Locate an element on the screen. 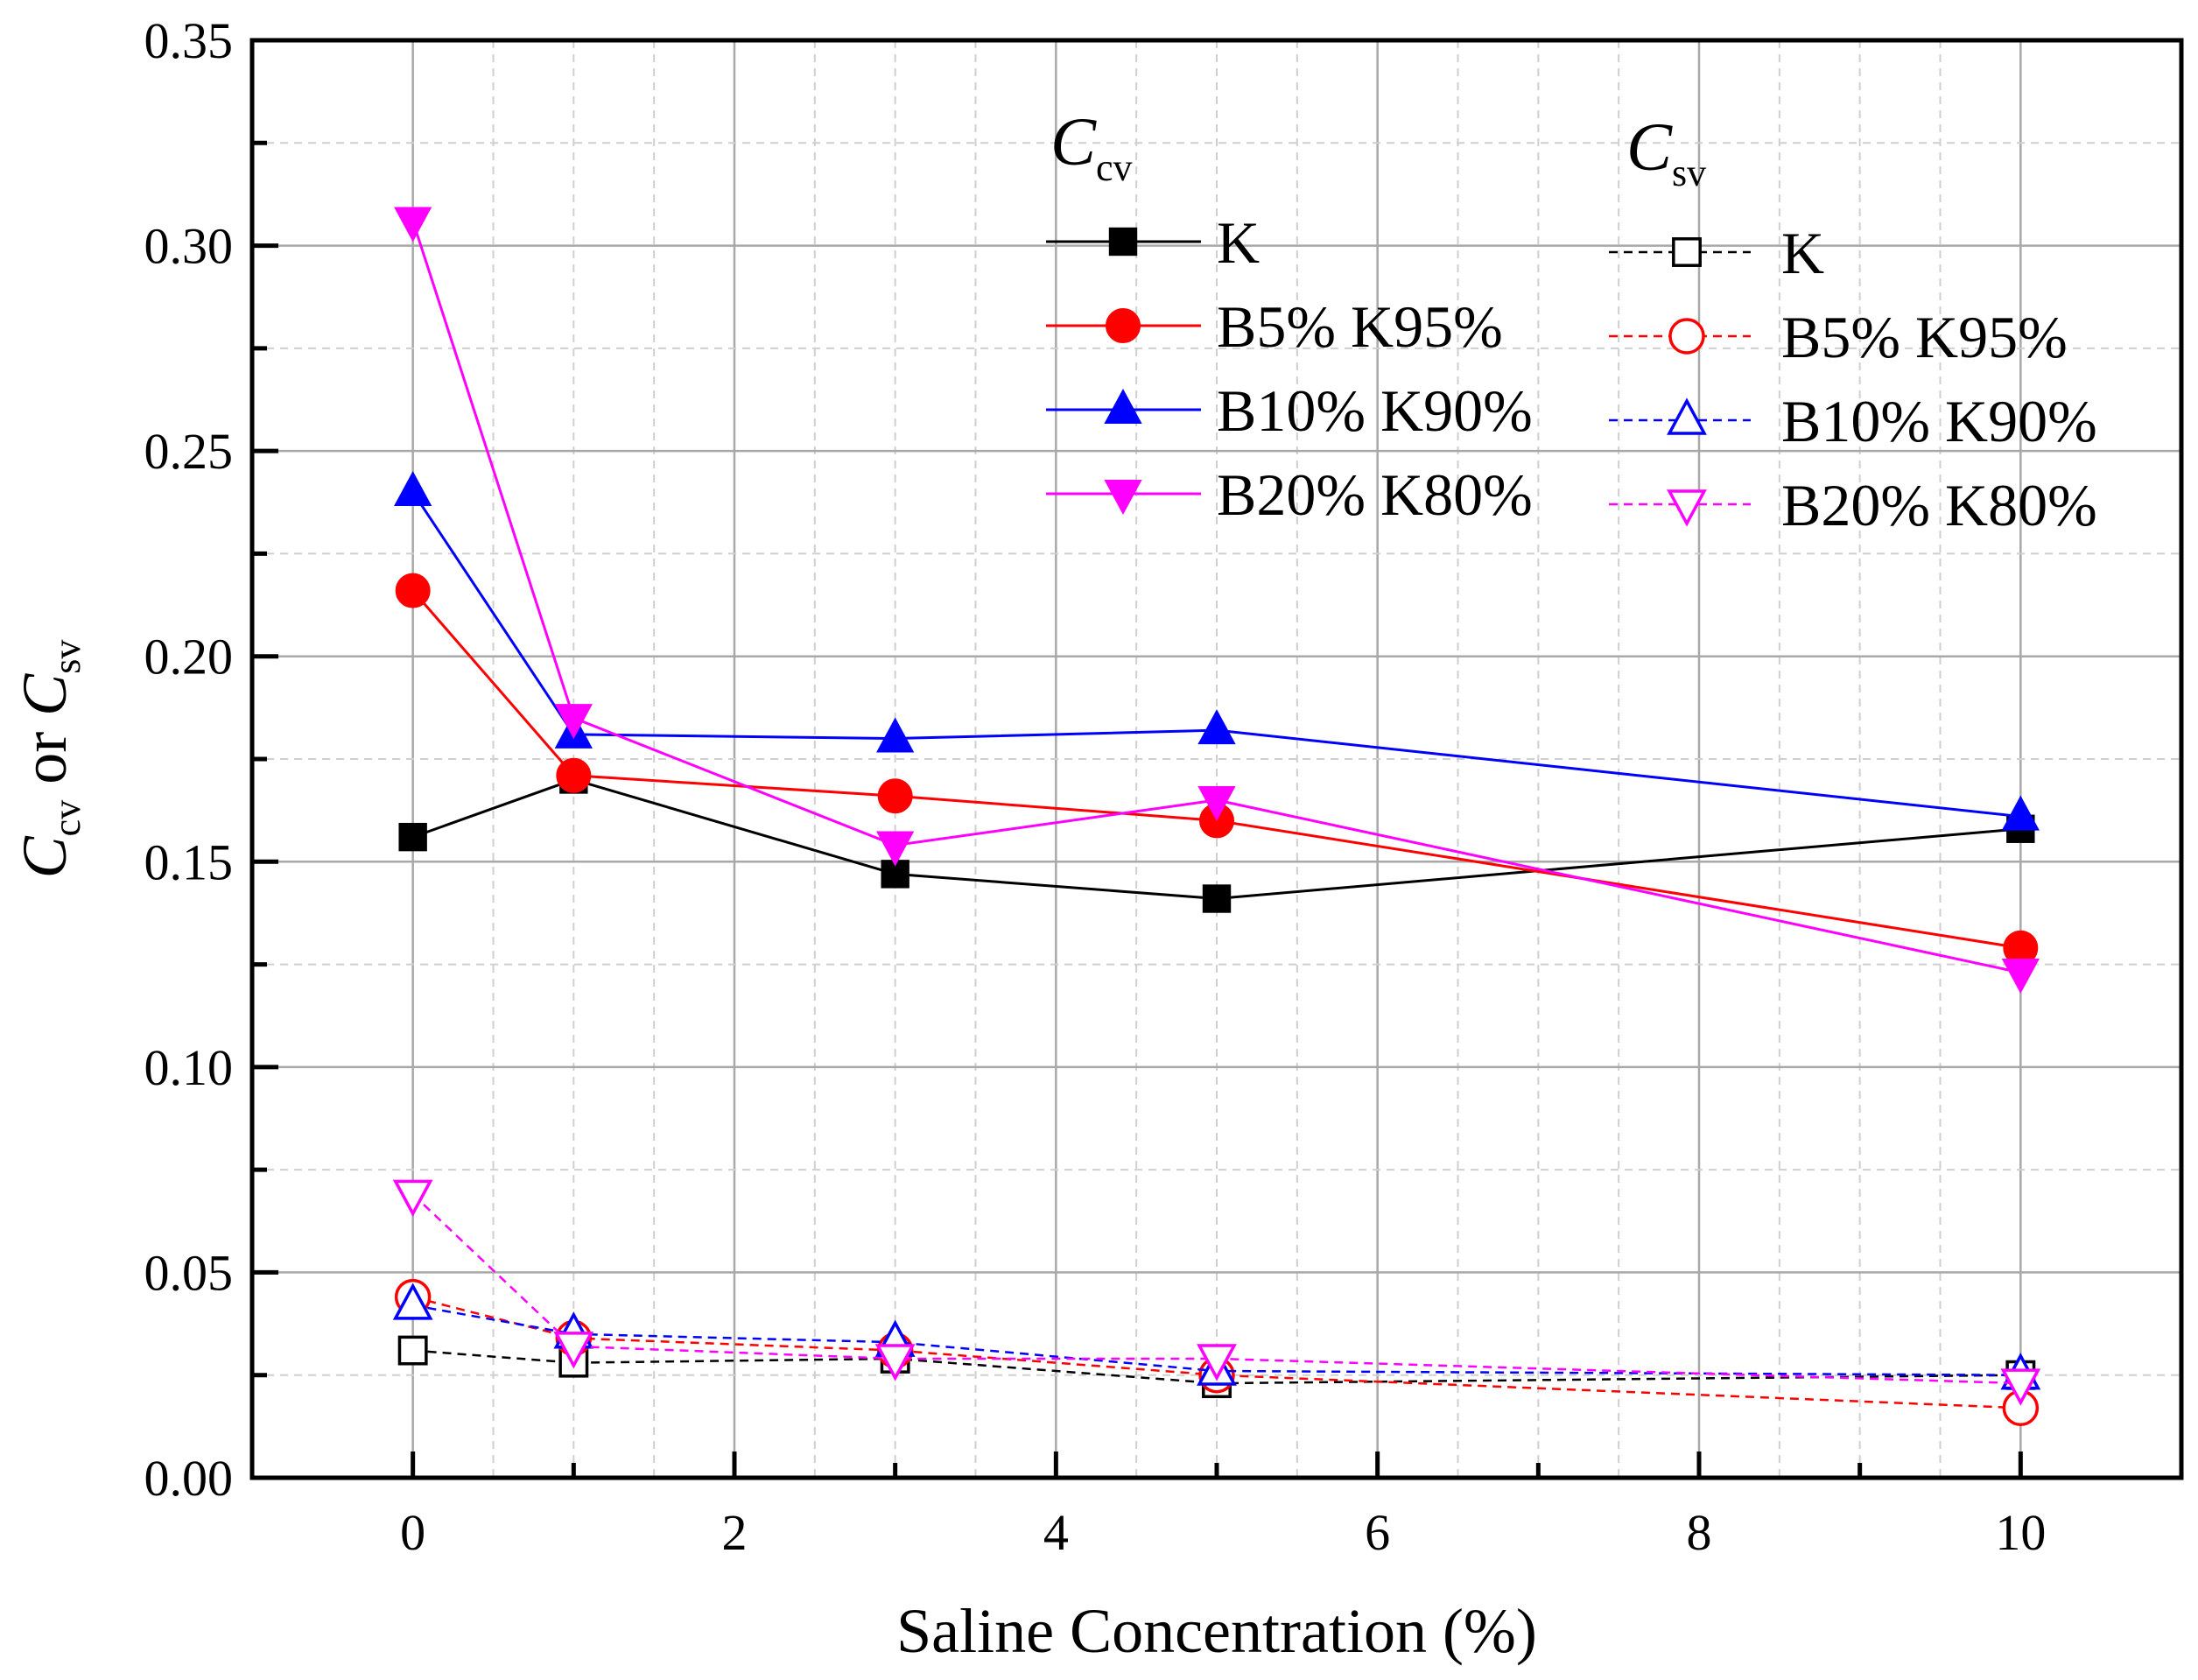  y-tick-label: 0.15 is located at coordinates (189, 861).